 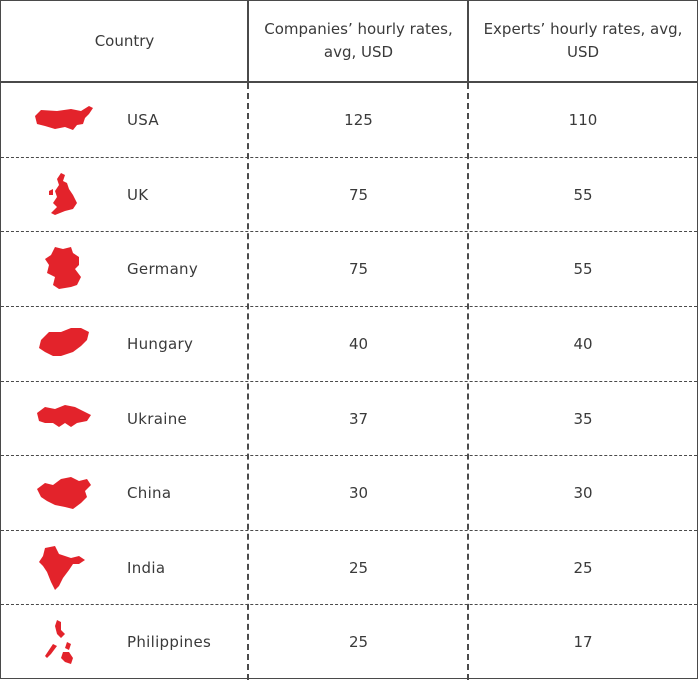 What do you see at coordinates (583, 120) in the screenshot?
I see `experts-rate-value: 110` at bounding box center [583, 120].